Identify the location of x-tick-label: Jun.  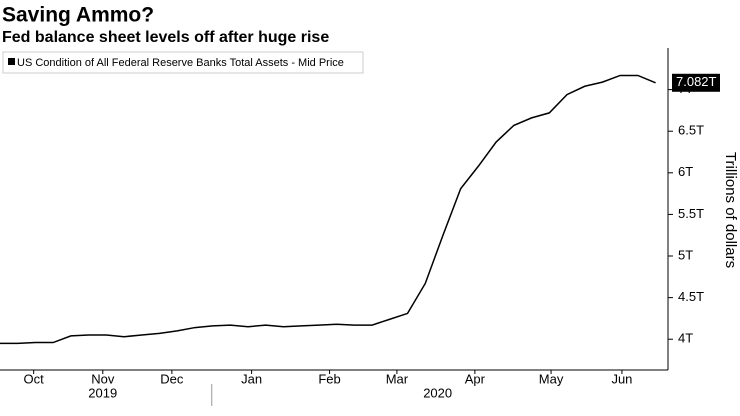
(621, 378).